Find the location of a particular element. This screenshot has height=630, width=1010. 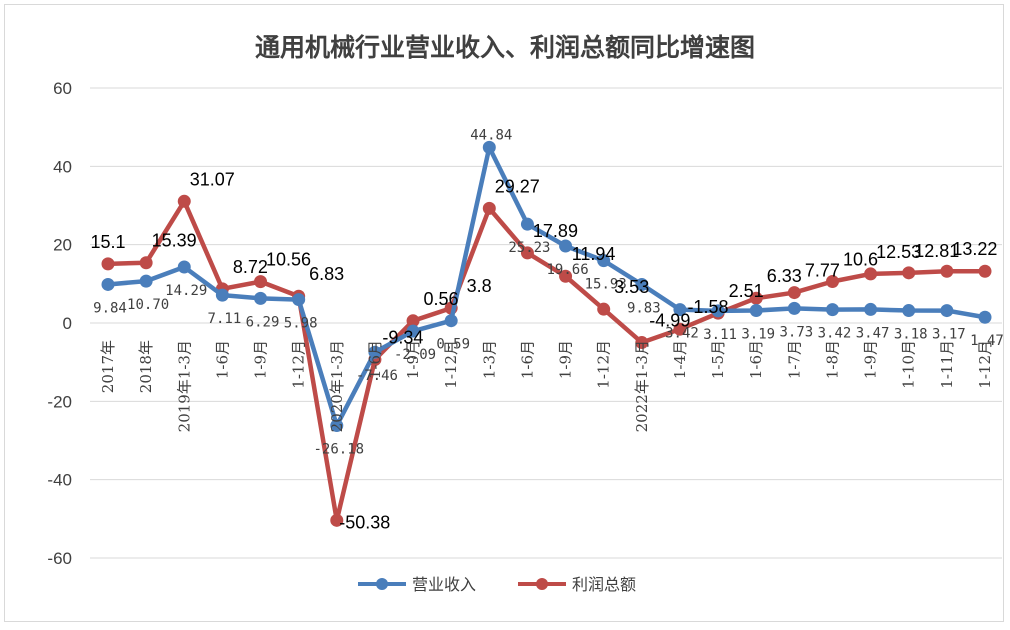

data-label-revenue: 44.84 is located at coordinates (491, 135).